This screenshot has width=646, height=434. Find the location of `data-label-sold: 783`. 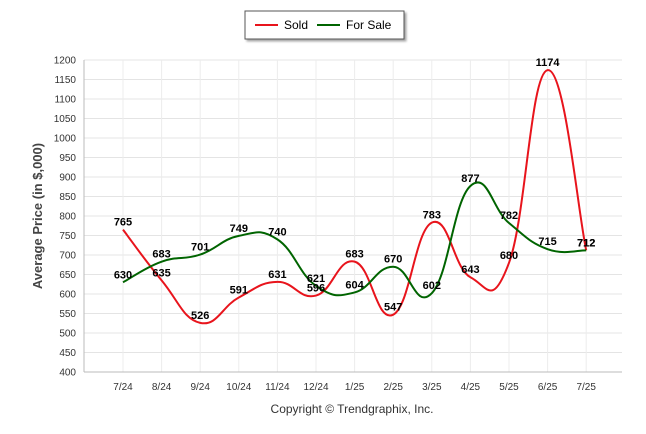

data-label-sold: 783 is located at coordinates (432, 216).